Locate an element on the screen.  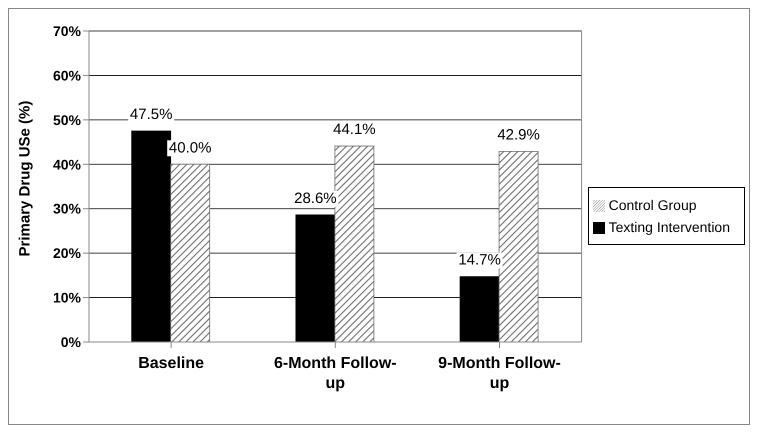
y-axis-title: Primary Drug USe (%) is located at coordinates (25, 178).